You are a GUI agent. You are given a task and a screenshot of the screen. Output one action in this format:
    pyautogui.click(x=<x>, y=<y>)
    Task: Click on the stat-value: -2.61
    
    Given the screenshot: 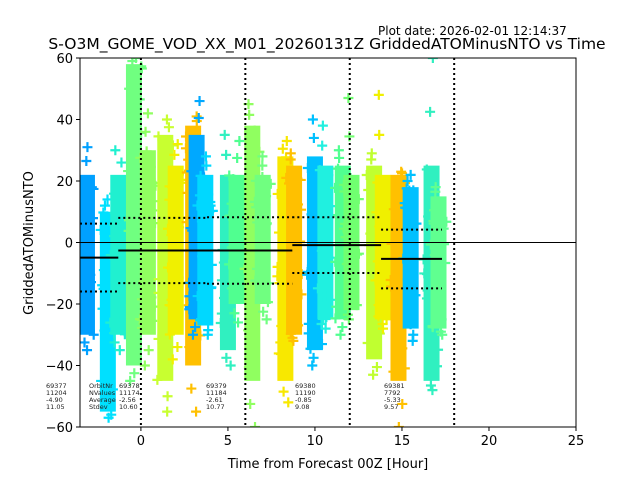 What is the action you would take?
    pyautogui.click(x=214, y=400)
    